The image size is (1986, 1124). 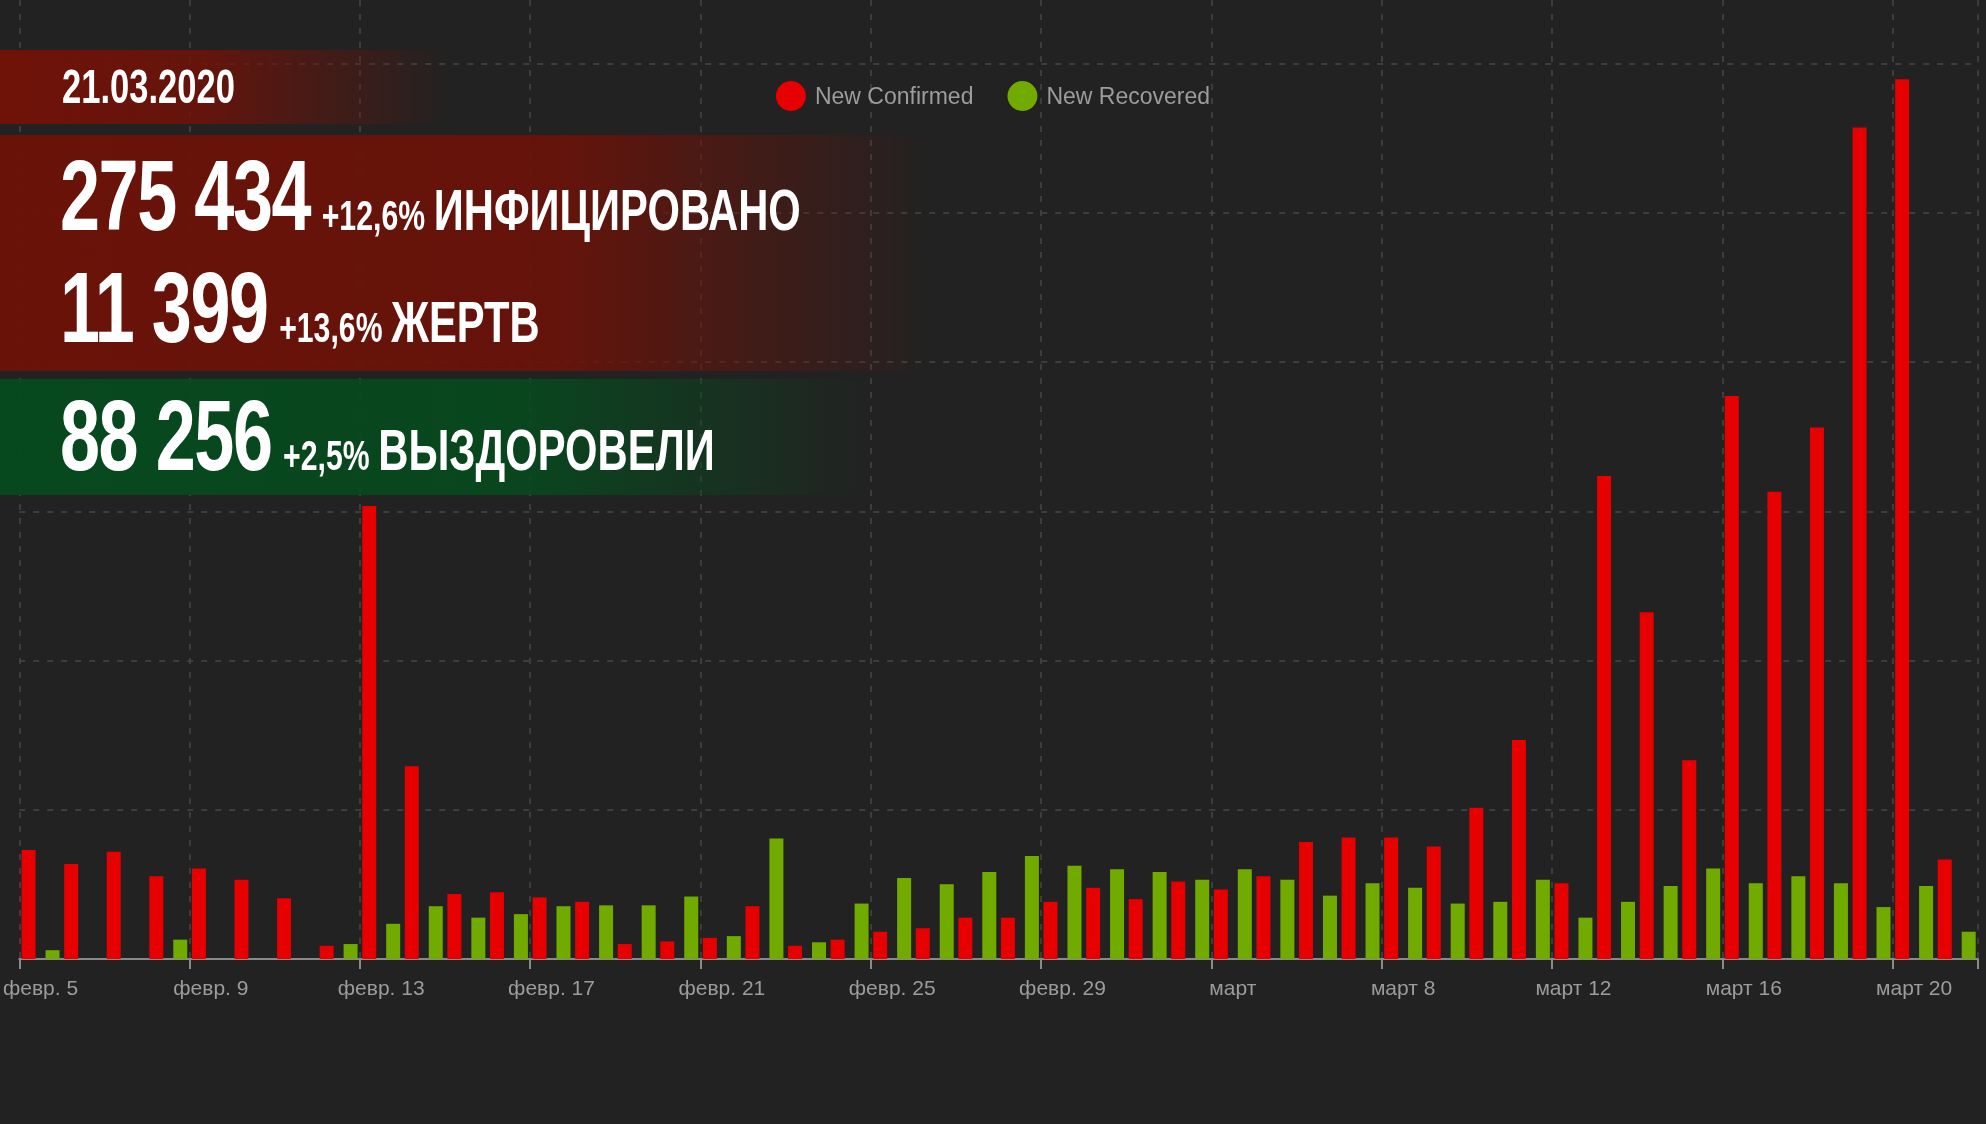 I want to click on x-tick-label: март 12, so click(x=1573, y=987).